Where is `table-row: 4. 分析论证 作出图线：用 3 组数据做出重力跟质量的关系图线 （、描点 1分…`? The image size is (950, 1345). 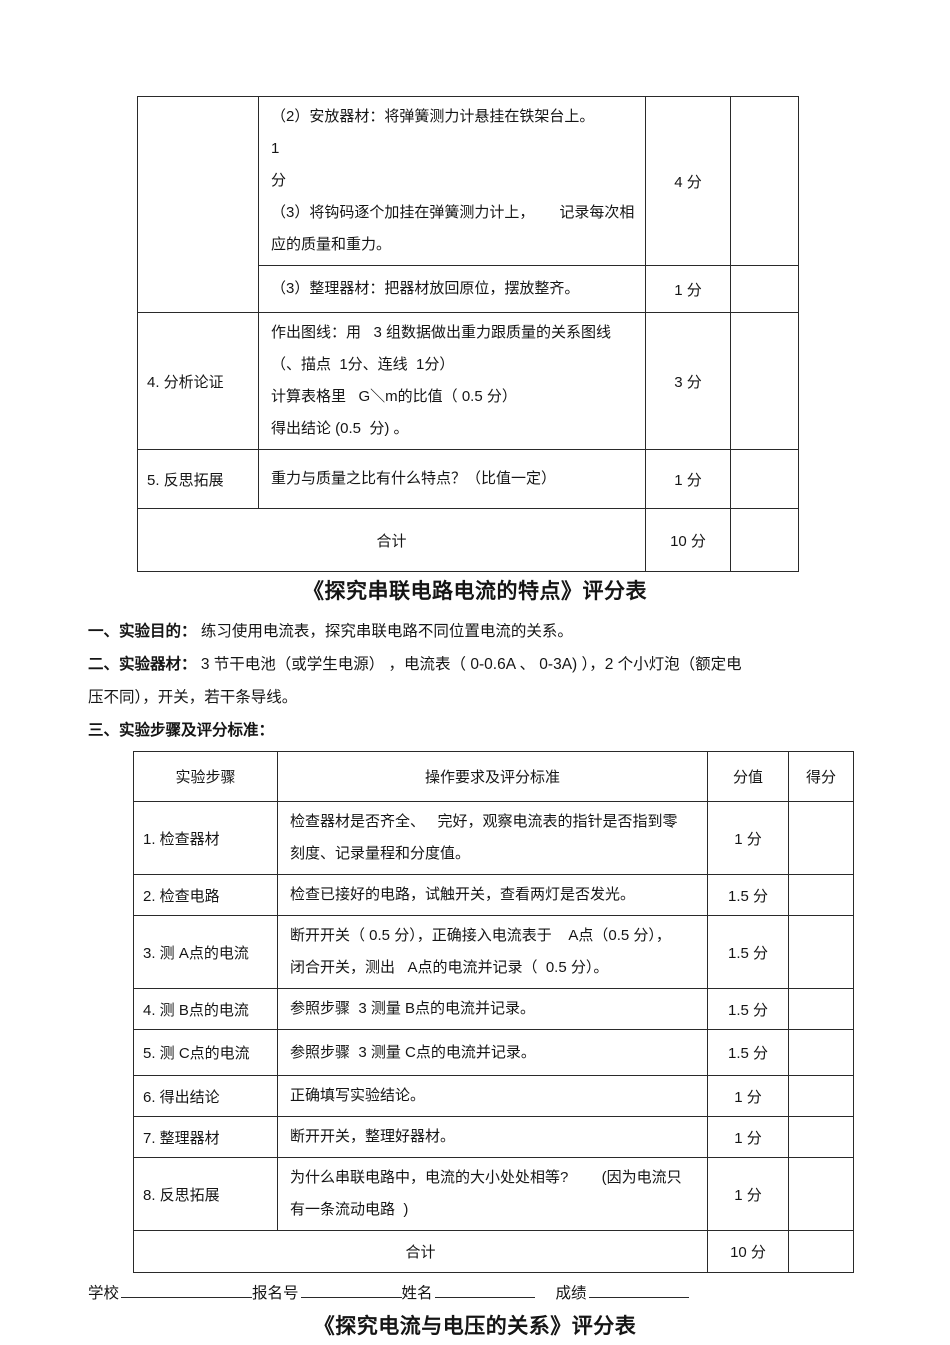
table-row: 4. 分析论证 作出图线：用 3 组数据做出重力跟质量的关系图线 （、描点 1分… is located at coordinates (468, 381).